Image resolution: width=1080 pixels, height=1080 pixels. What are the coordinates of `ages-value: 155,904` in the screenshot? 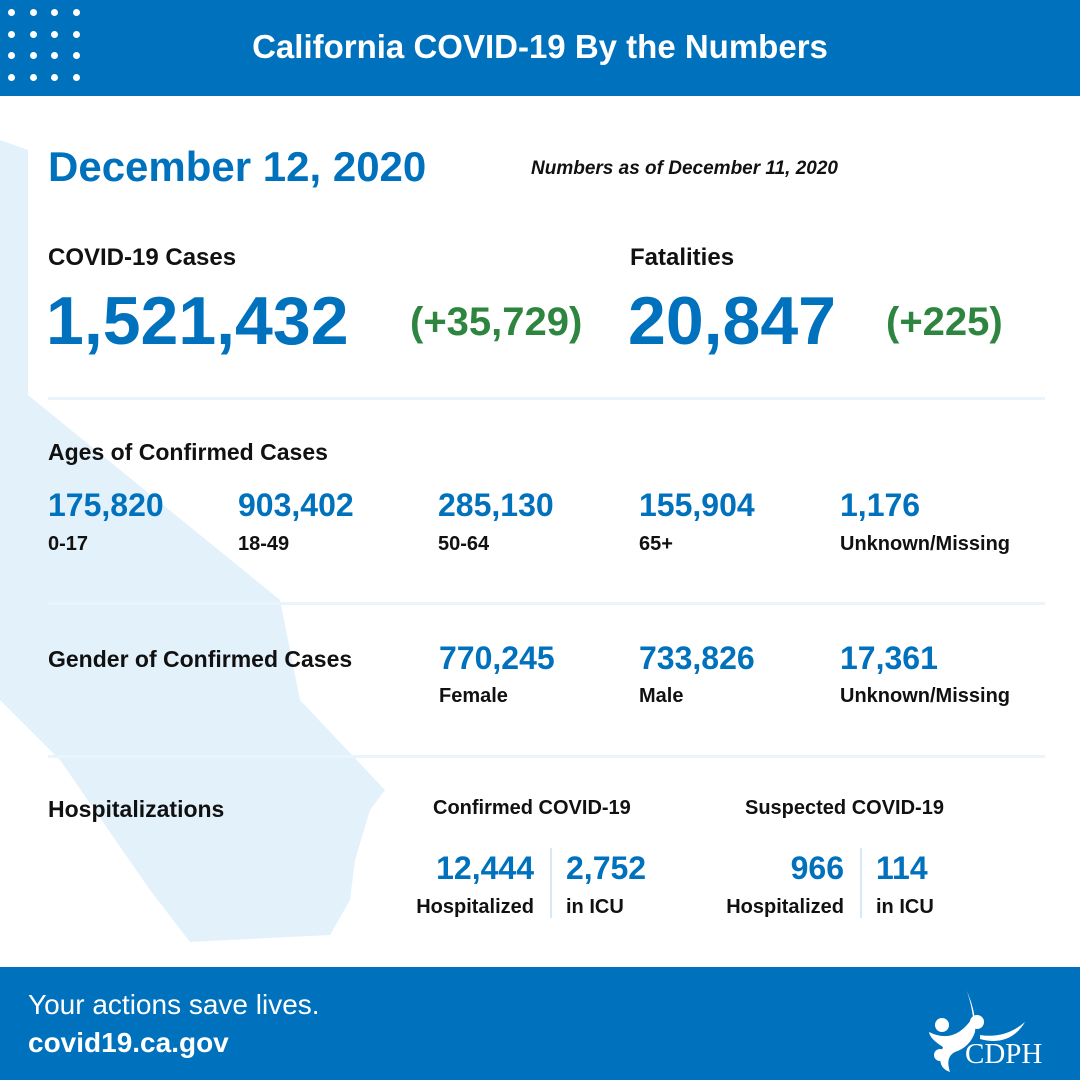 It's located at (697, 505).